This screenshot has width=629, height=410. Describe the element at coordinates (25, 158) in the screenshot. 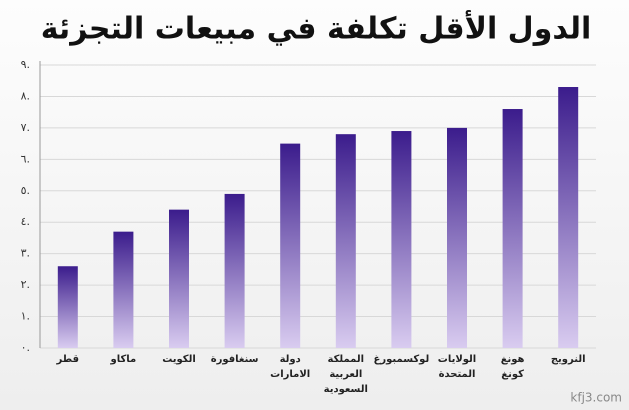

I see `y-tick-label: ٦.` at that location.